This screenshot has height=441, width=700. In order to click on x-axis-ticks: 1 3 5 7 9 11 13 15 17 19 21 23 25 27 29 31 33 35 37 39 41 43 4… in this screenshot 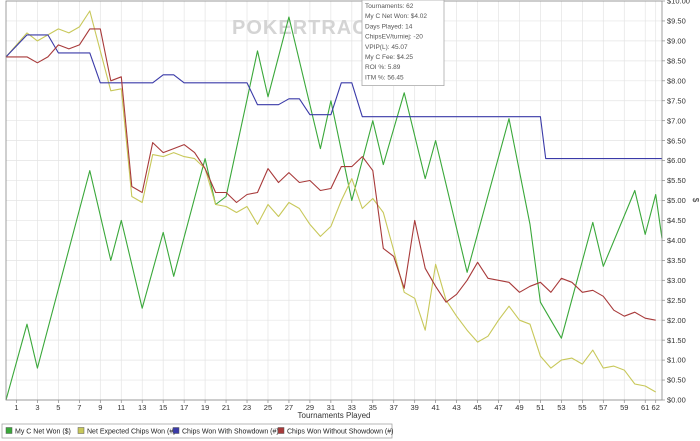, I will do `click(337, 406)`.